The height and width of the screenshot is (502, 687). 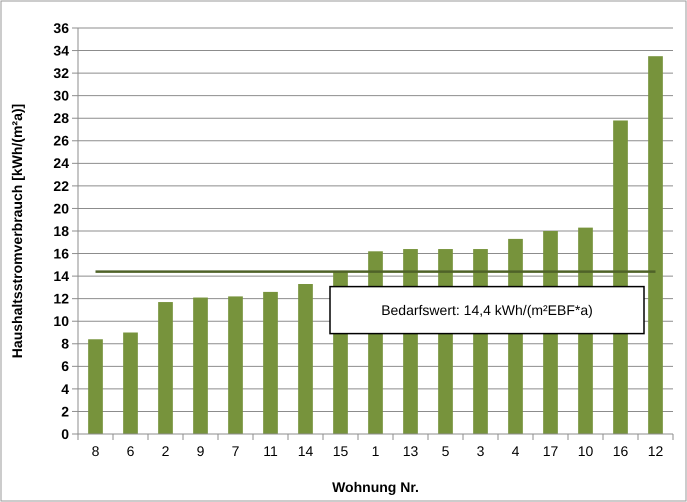 What do you see at coordinates (61, 50) in the screenshot?
I see `y-tick-label: 34` at bounding box center [61, 50].